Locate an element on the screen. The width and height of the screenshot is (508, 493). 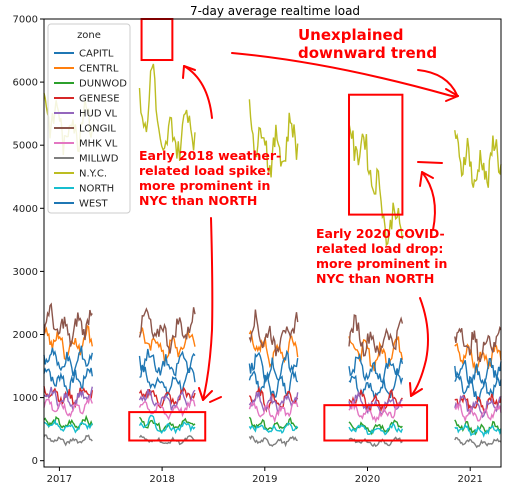
y-tick-label: 0 is located at coordinates (35, 461).